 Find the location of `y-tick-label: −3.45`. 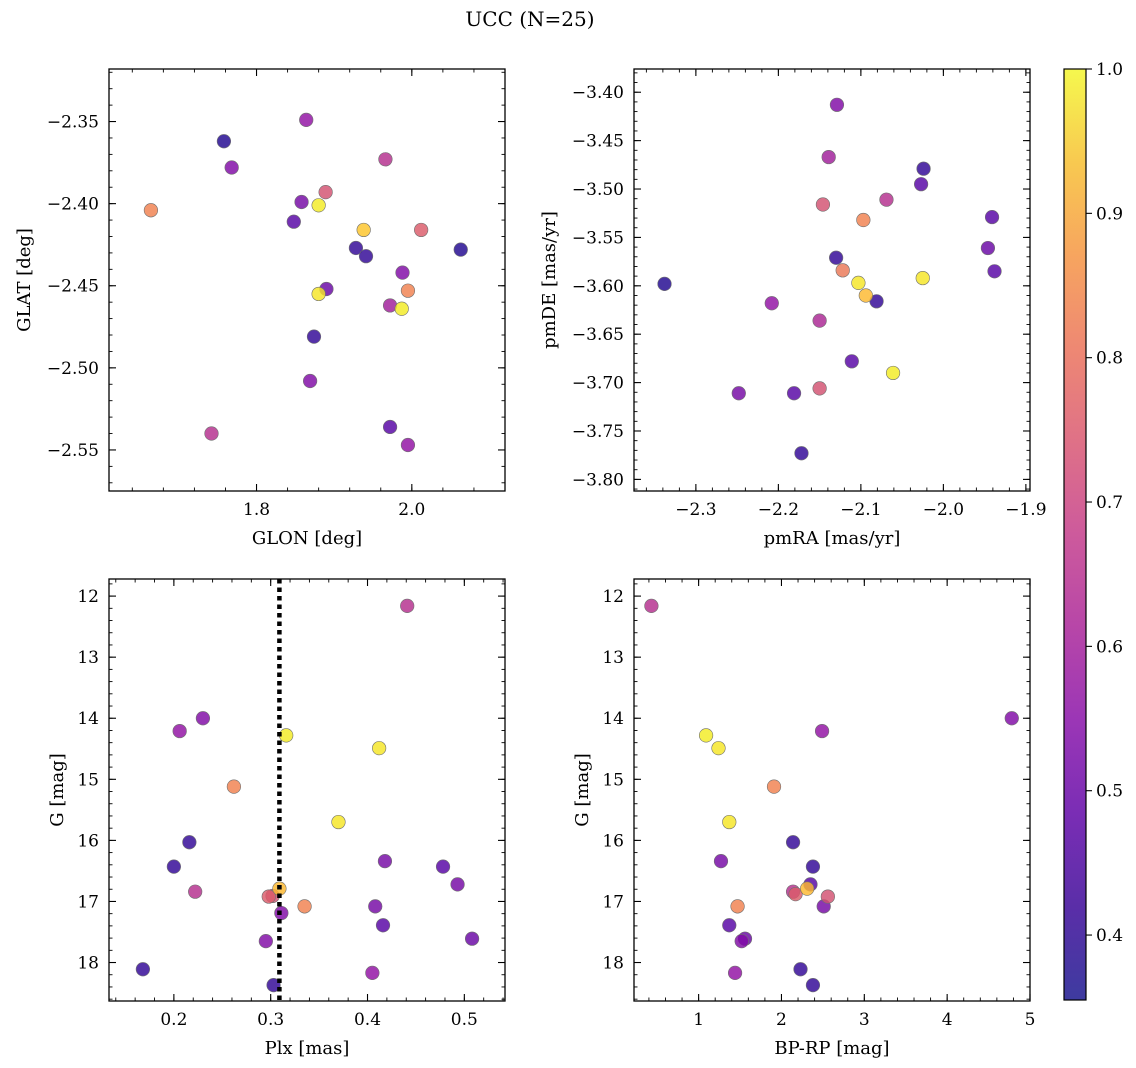

y-tick-label: −3.45 is located at coordinates (598, 142).